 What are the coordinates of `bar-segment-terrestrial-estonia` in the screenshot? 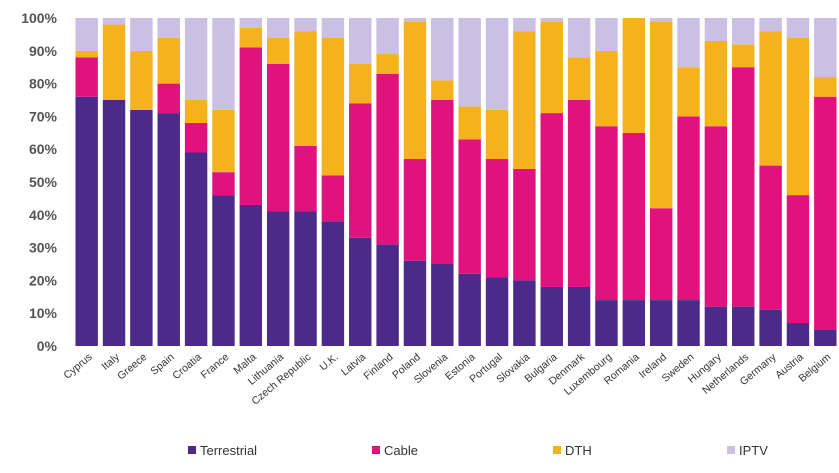 It's located at (469, 309).